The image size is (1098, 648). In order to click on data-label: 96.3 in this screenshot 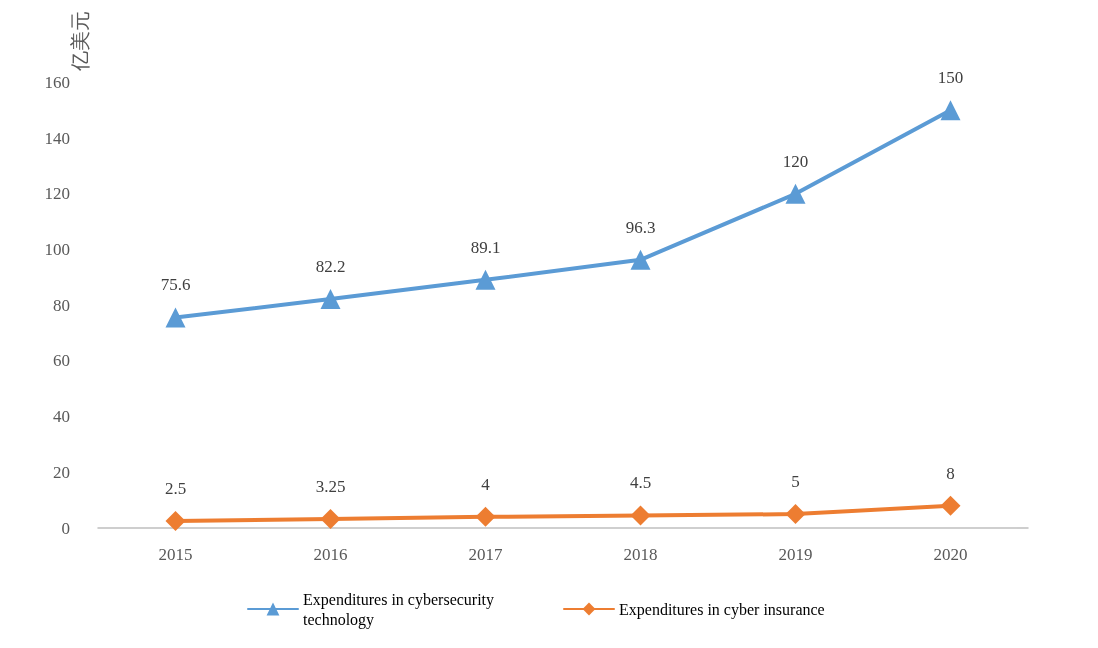, I will do `click(640, 227)`.